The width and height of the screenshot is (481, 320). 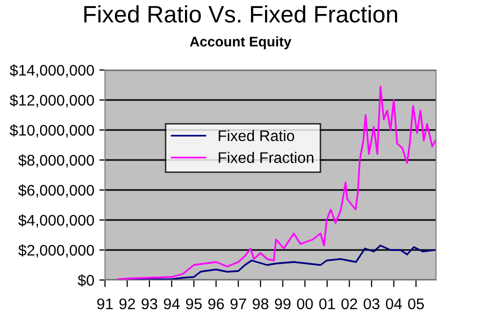 What do you see at coordinates (305, 304) in the screenshot?
I see `x-tick-label: 00` at bounding box center [305, 304].